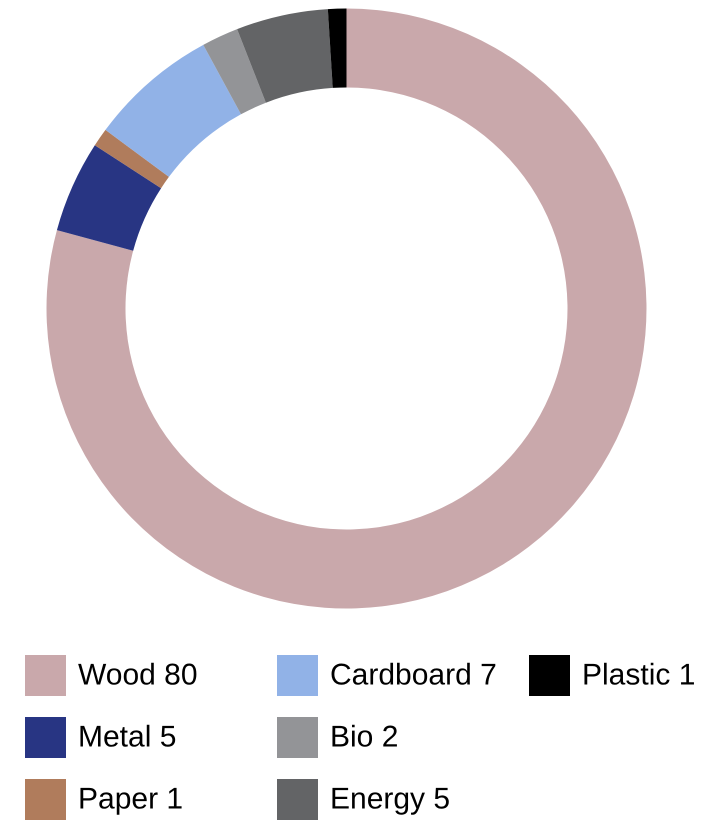  I want to click on legend-label: Energy 5, so click(390, 799).